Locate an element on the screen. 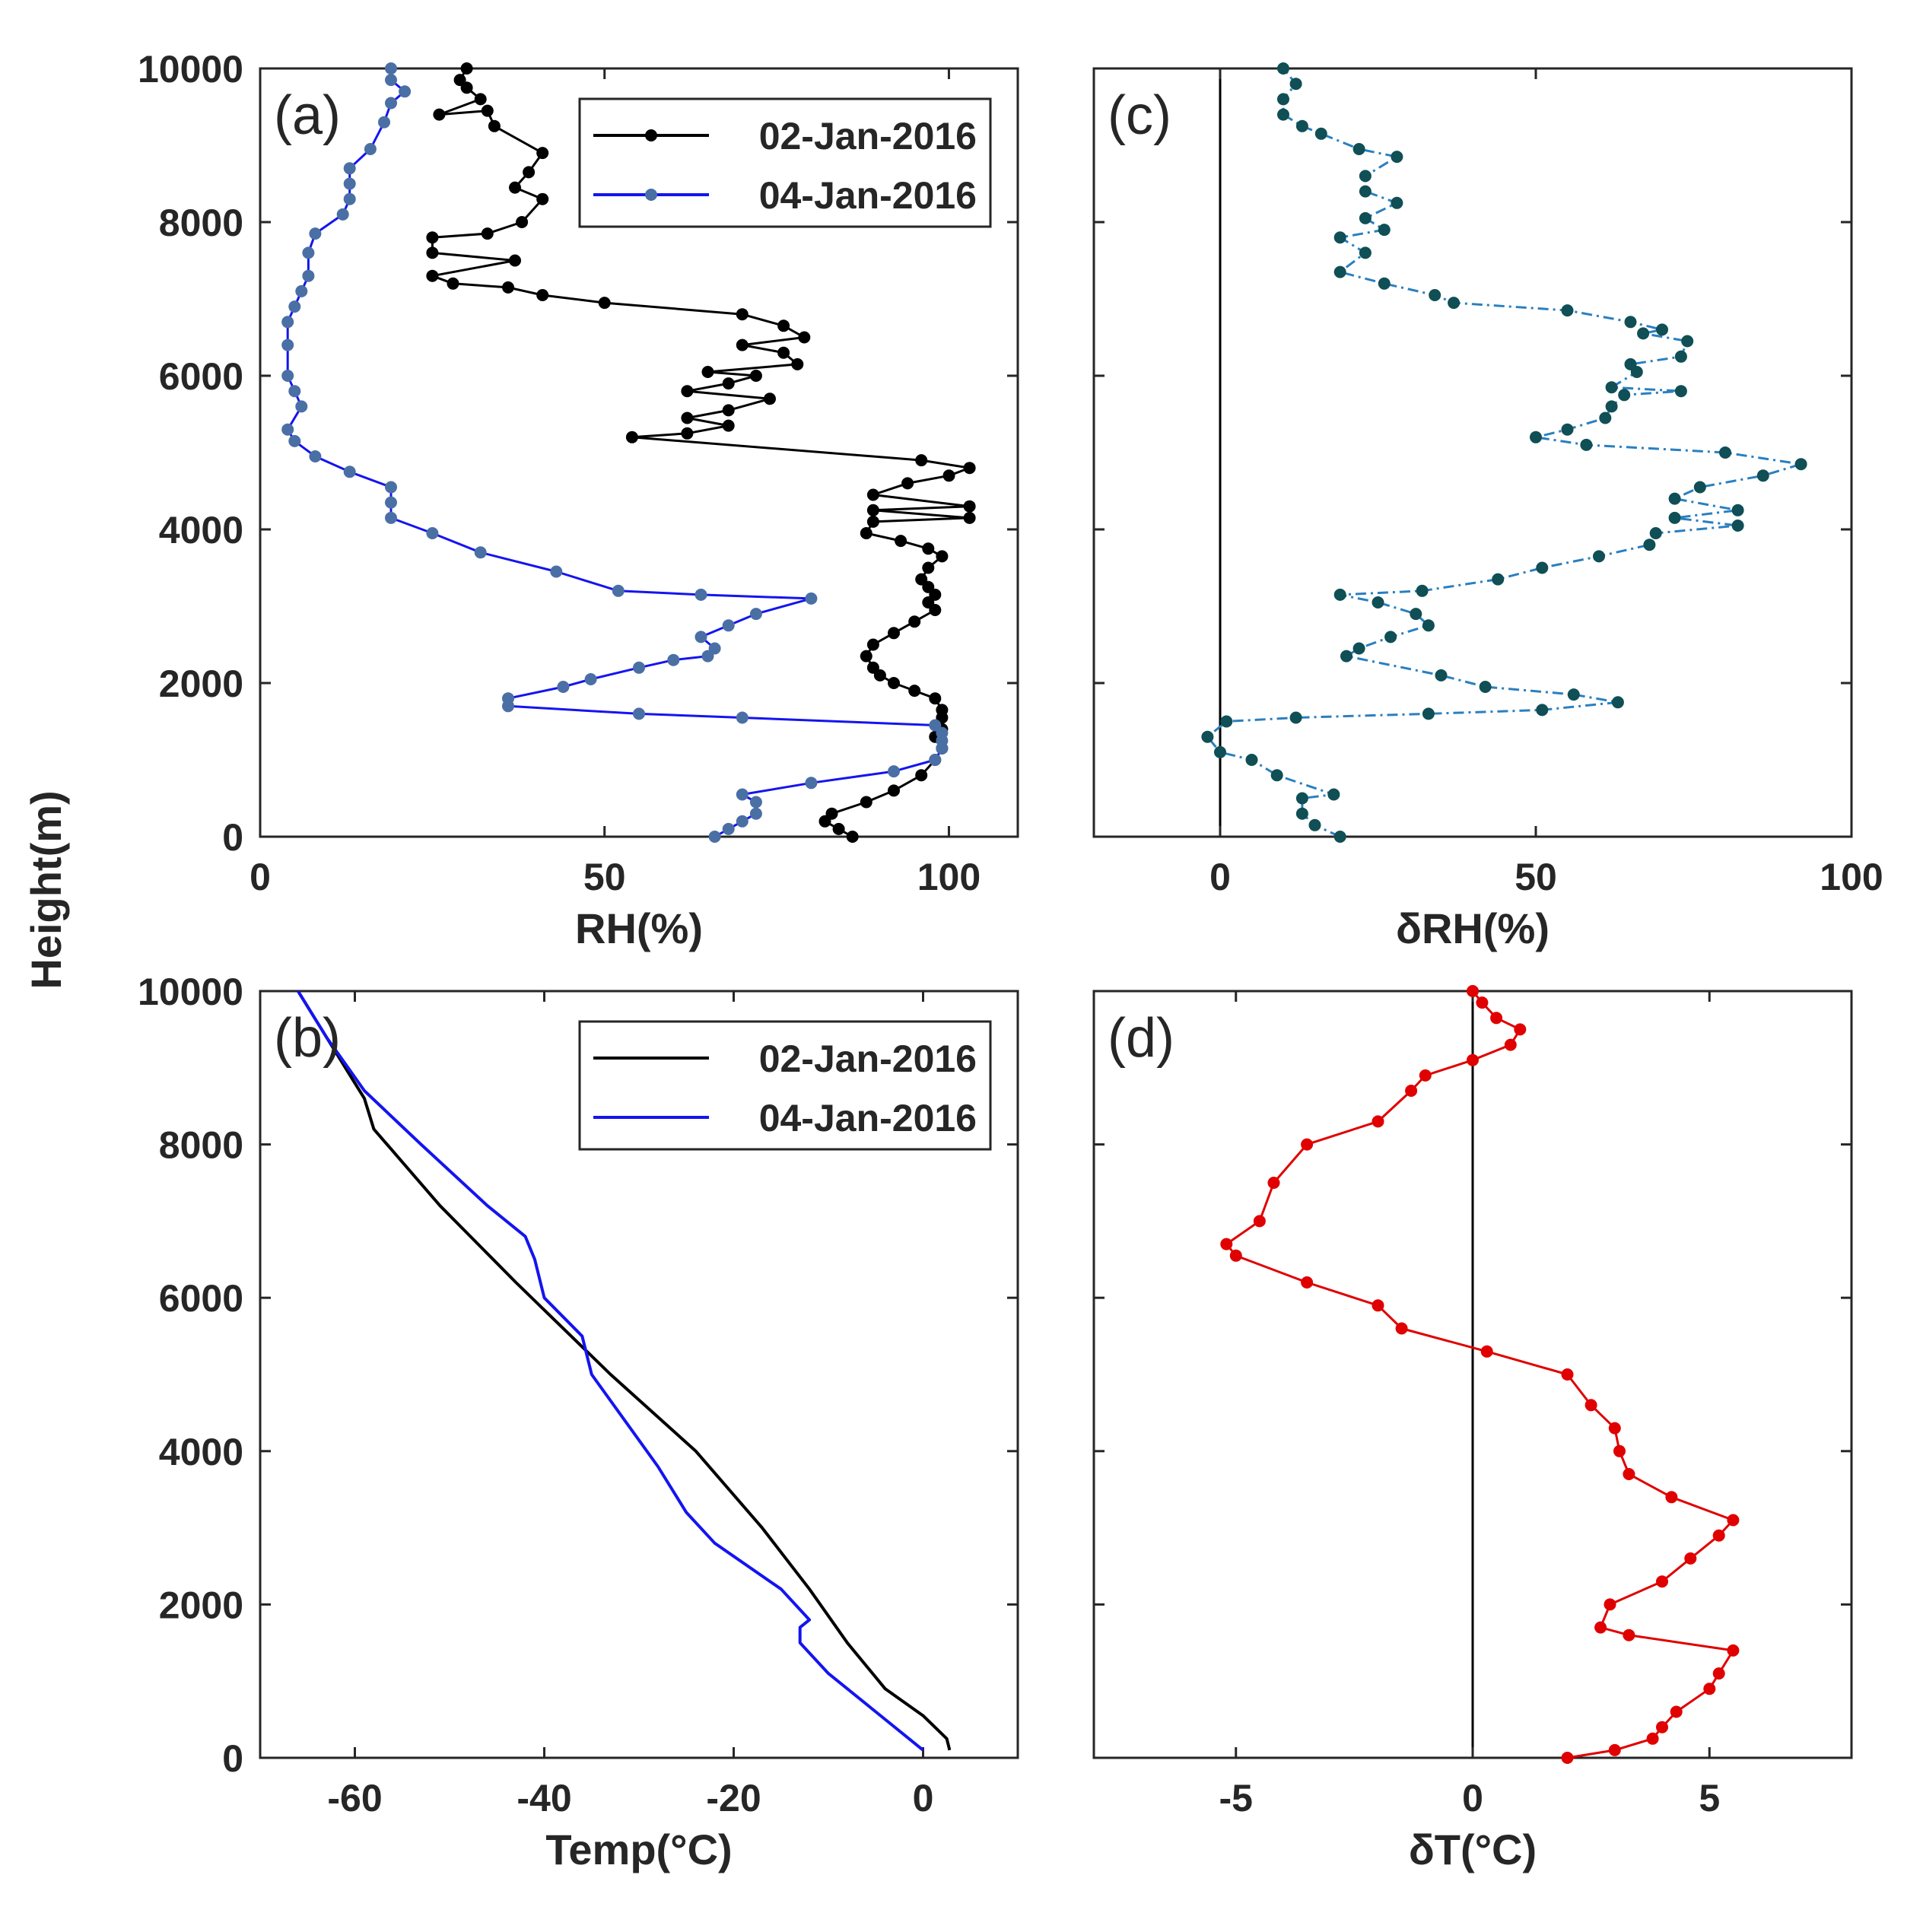  y-tick-label: 10000 is located at coordinates (190, 69).